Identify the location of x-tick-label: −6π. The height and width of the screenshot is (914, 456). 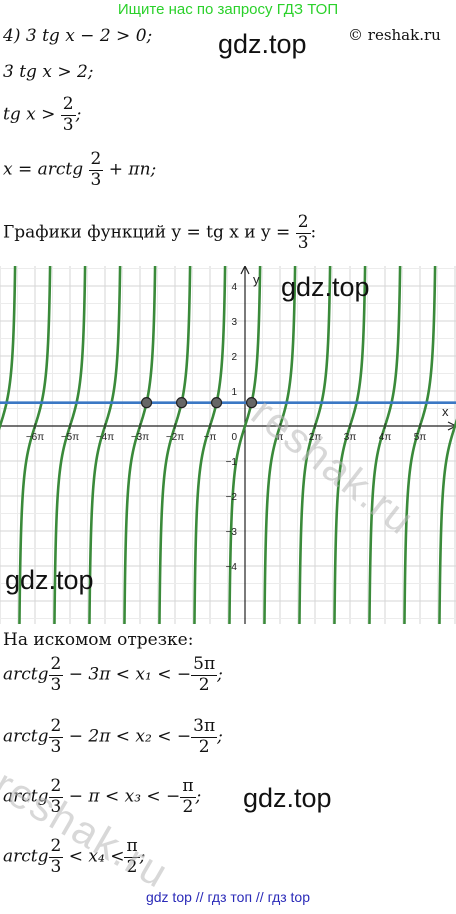
(35, 437).